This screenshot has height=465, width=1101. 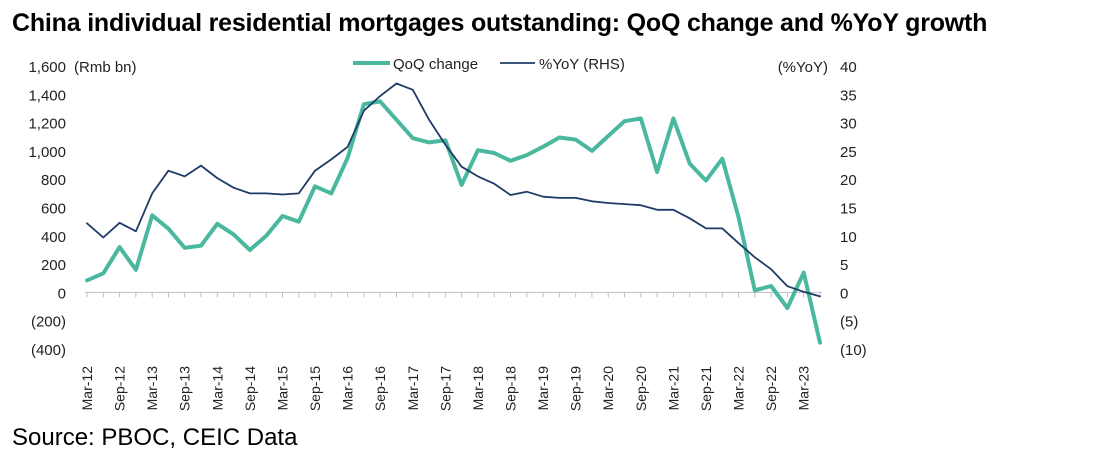 I want to click on x-tick-label: Sep-22, so click(x=771, y=388).